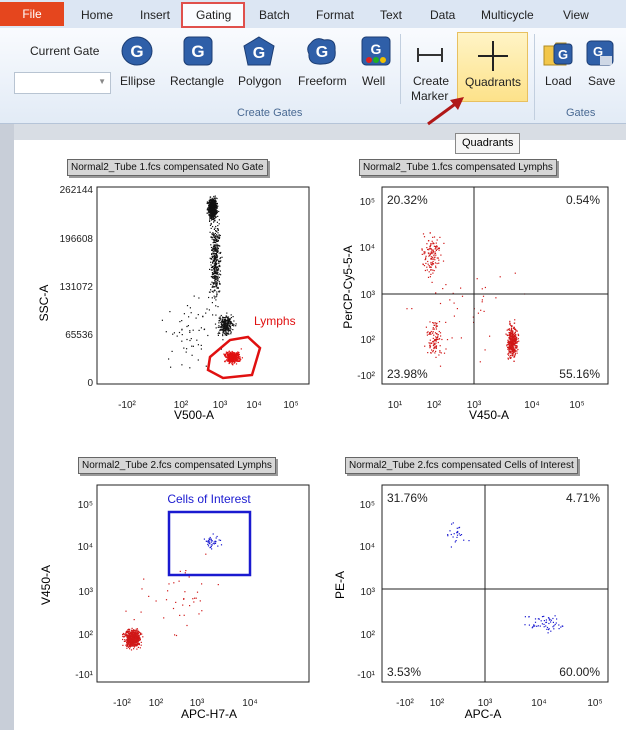  What do you see at coordinates (167, 167) in the screenshot?
I see `plot1-title: Normal2_Tube 1.fcs compensated No Gate` at bounding box center [167, 167].